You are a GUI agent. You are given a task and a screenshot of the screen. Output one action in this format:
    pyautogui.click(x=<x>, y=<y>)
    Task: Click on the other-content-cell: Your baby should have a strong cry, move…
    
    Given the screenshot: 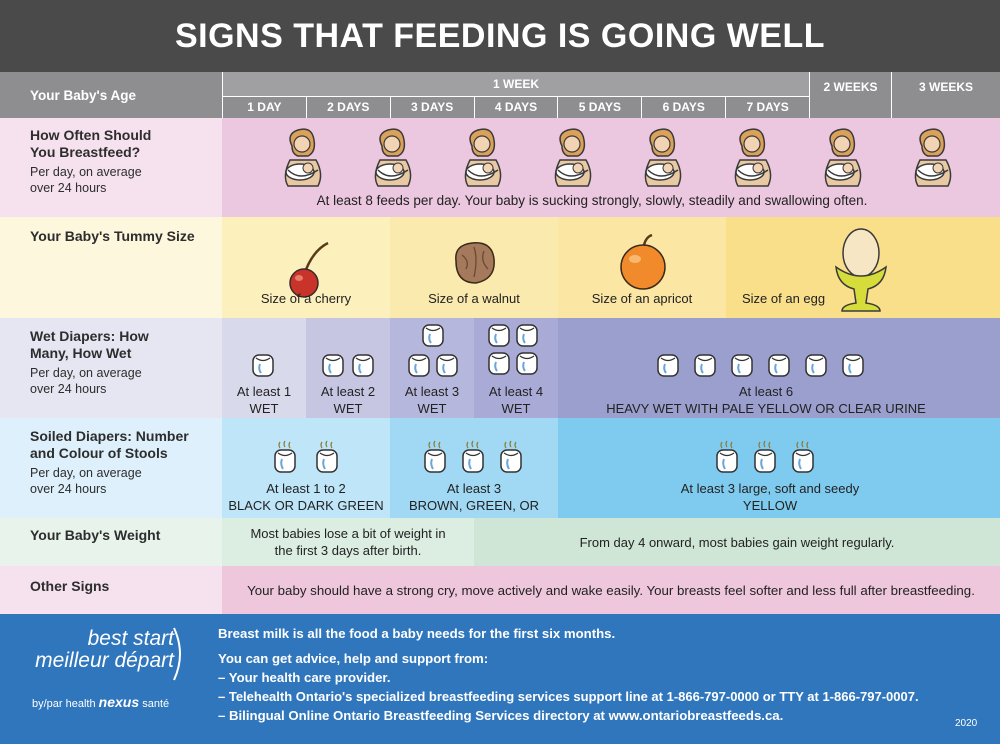 What is the action you would take?
    pyautogui.click(x=611, y=590)
    